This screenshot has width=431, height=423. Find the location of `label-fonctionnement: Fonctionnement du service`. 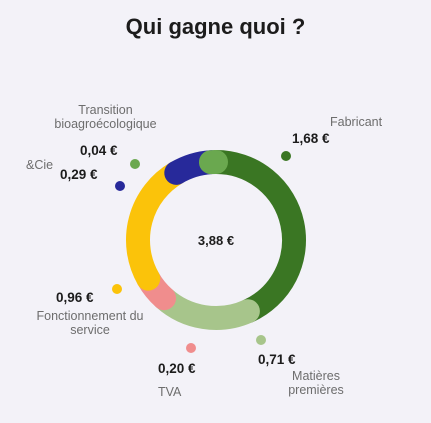

label-fonctionnement: Fonctionnement du service is located at coordinates (90, 323).